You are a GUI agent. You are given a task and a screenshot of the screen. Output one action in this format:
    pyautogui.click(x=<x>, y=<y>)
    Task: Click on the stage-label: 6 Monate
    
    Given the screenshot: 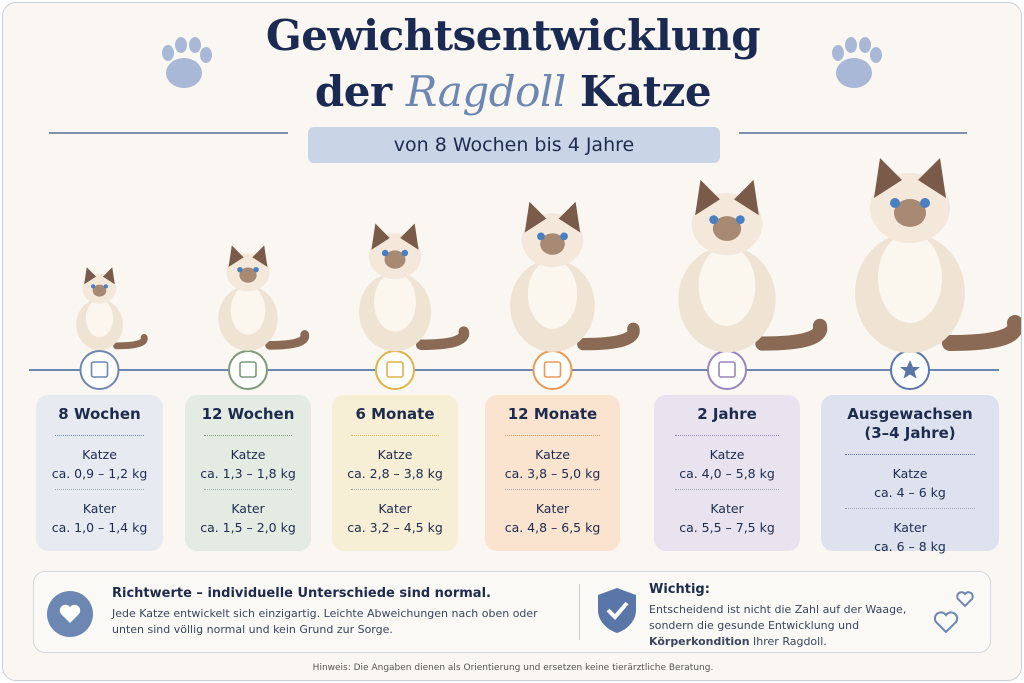 What is the action you would take?
    pyautogui.click(x=395, y=414)
    